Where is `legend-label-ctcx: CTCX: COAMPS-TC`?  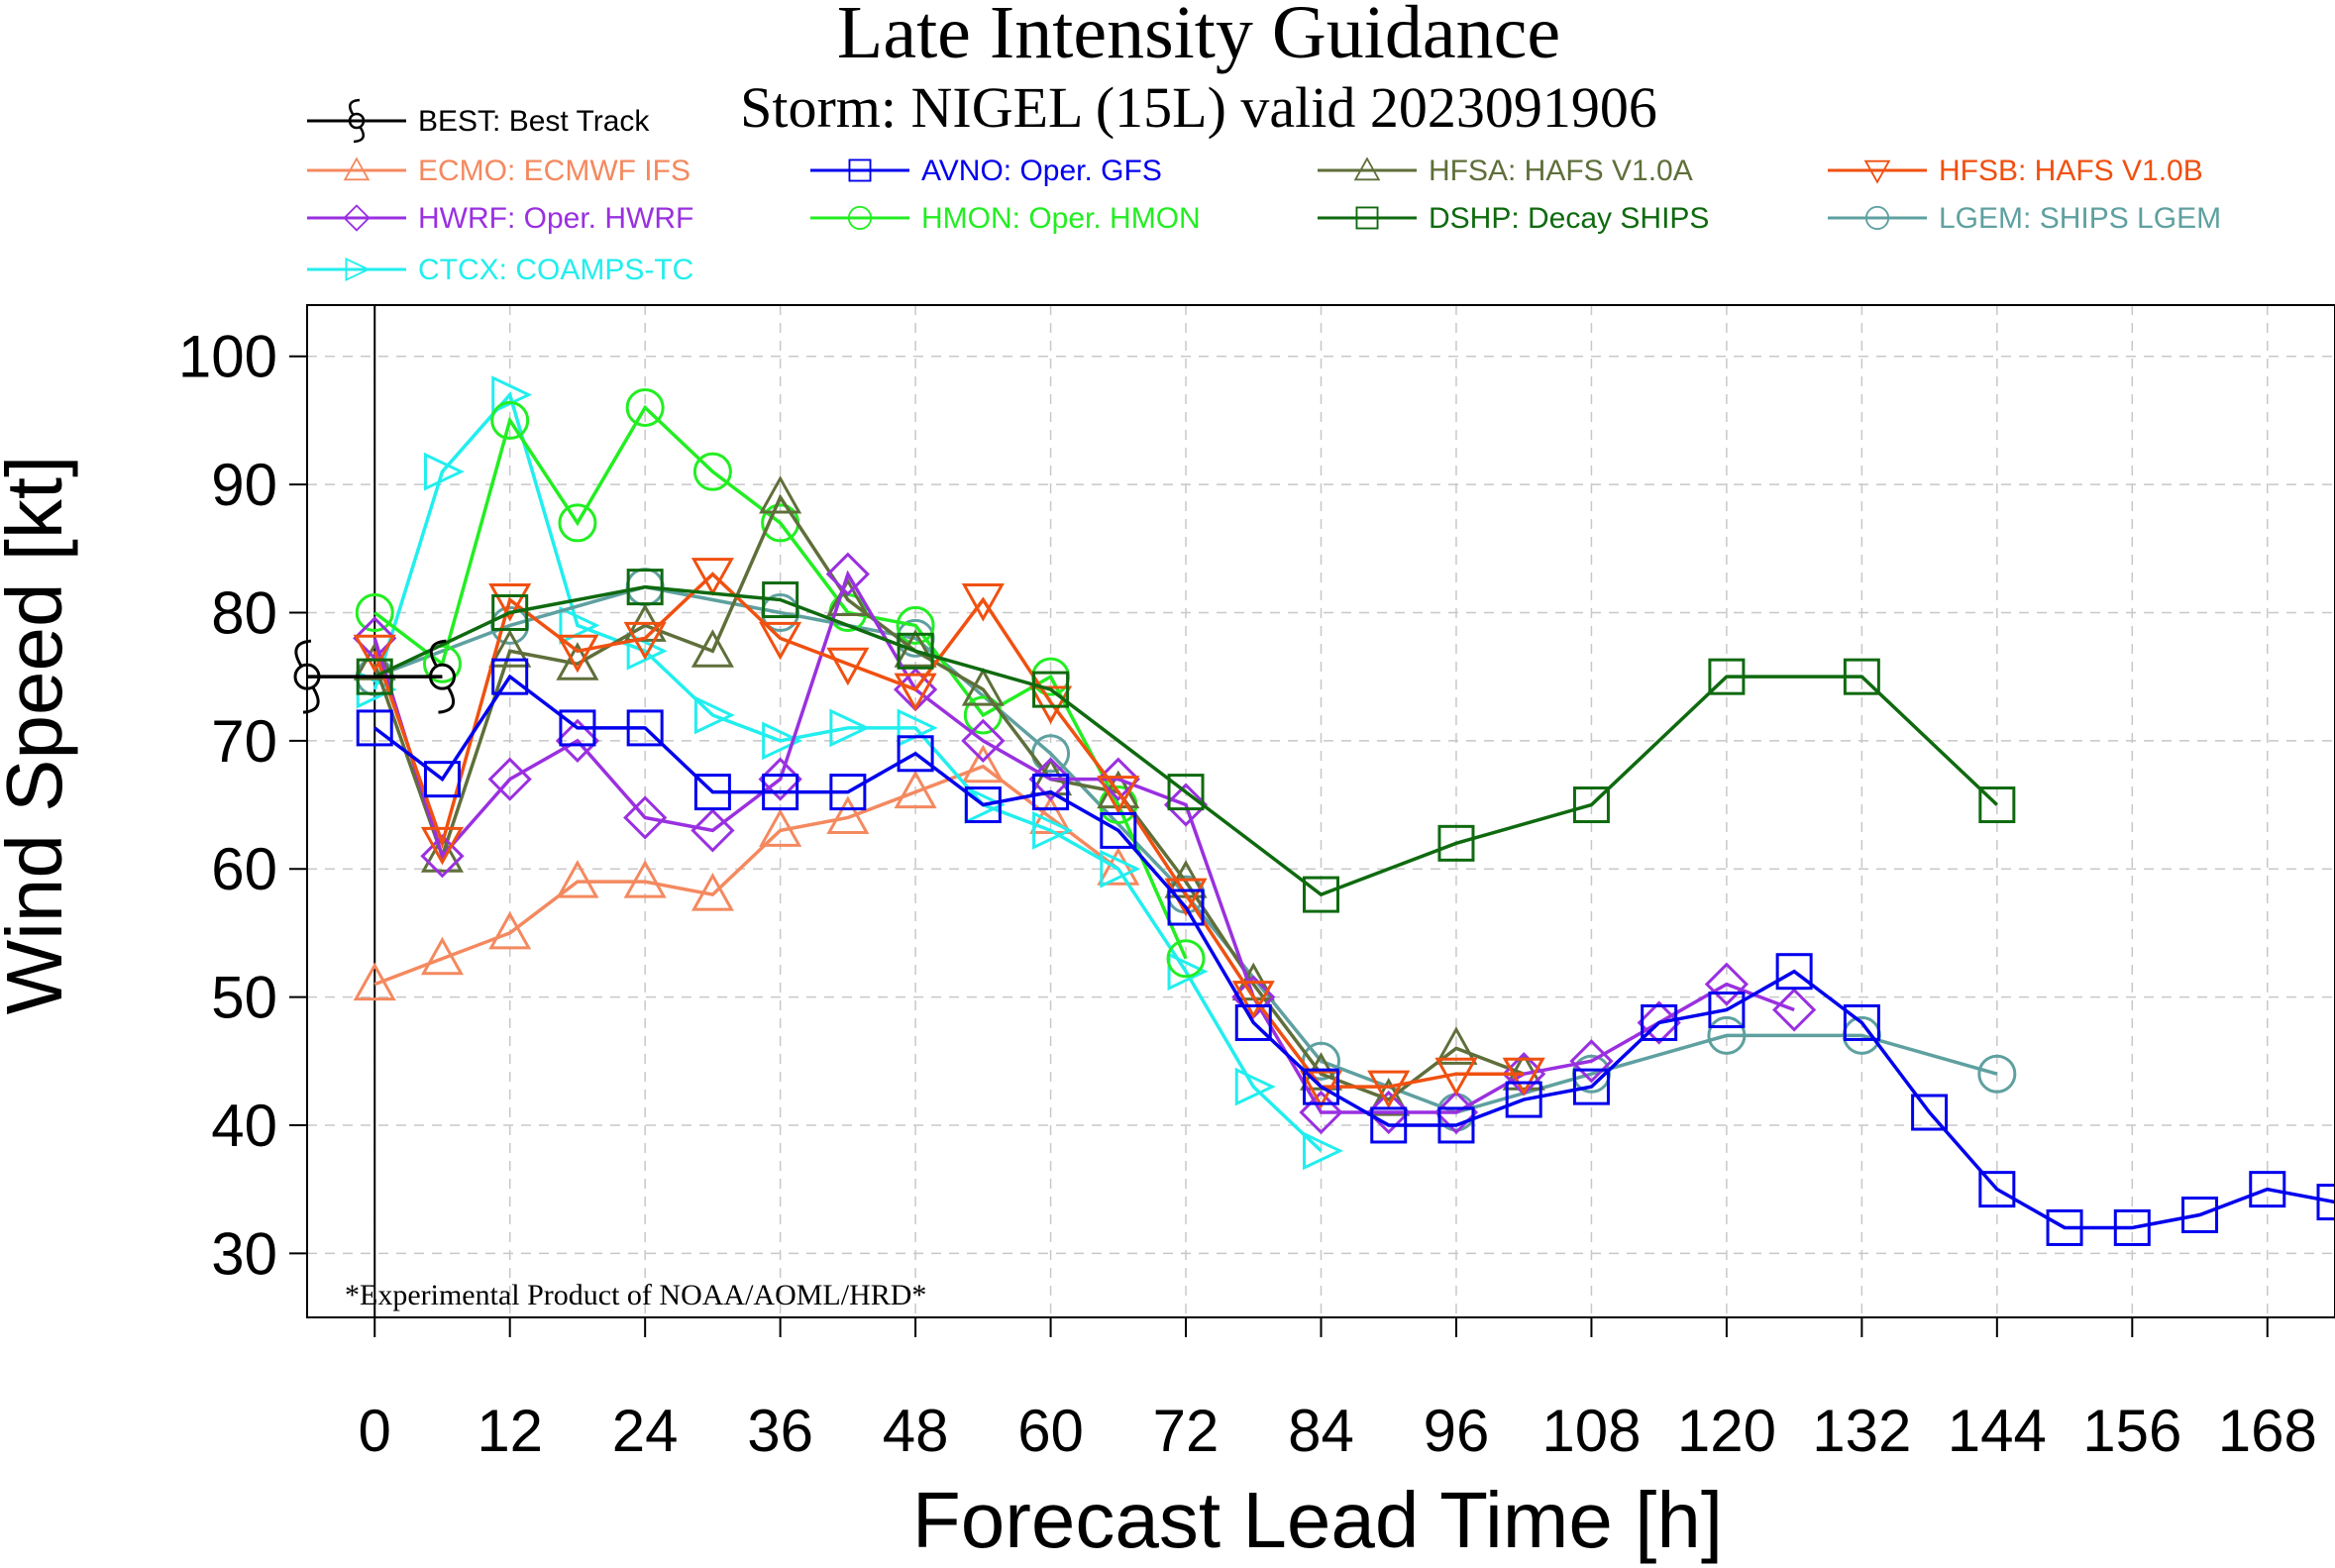
legend-label-ctcx: CTCX: COAMPS-TC is located at coordinates (556, 270).